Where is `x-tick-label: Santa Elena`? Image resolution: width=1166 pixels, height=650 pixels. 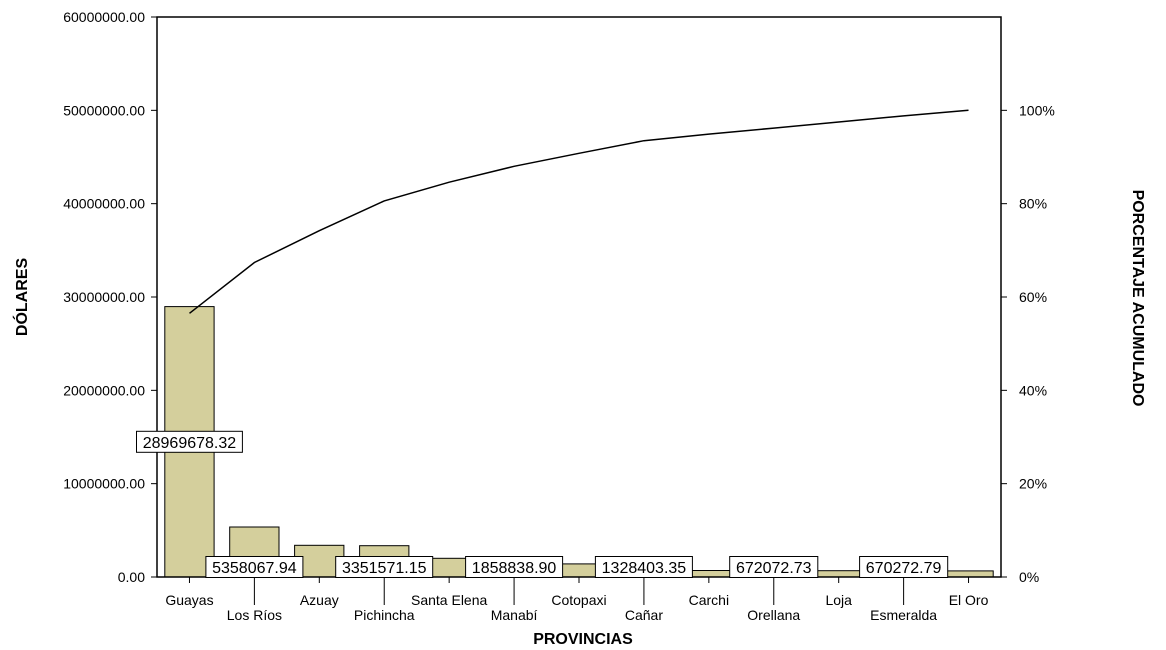 x-tick-label: Santa Elena is located at coordinates (449, 600).